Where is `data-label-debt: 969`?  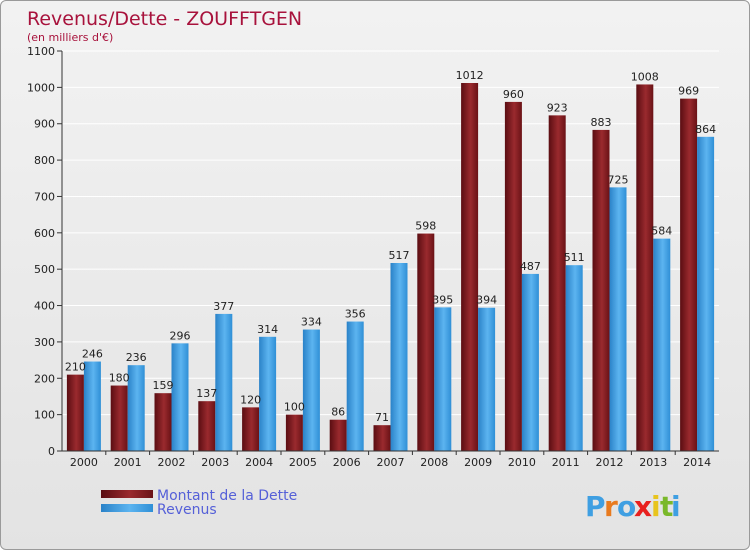
data-label-debt: 969 is located at coordinates (688, 91).